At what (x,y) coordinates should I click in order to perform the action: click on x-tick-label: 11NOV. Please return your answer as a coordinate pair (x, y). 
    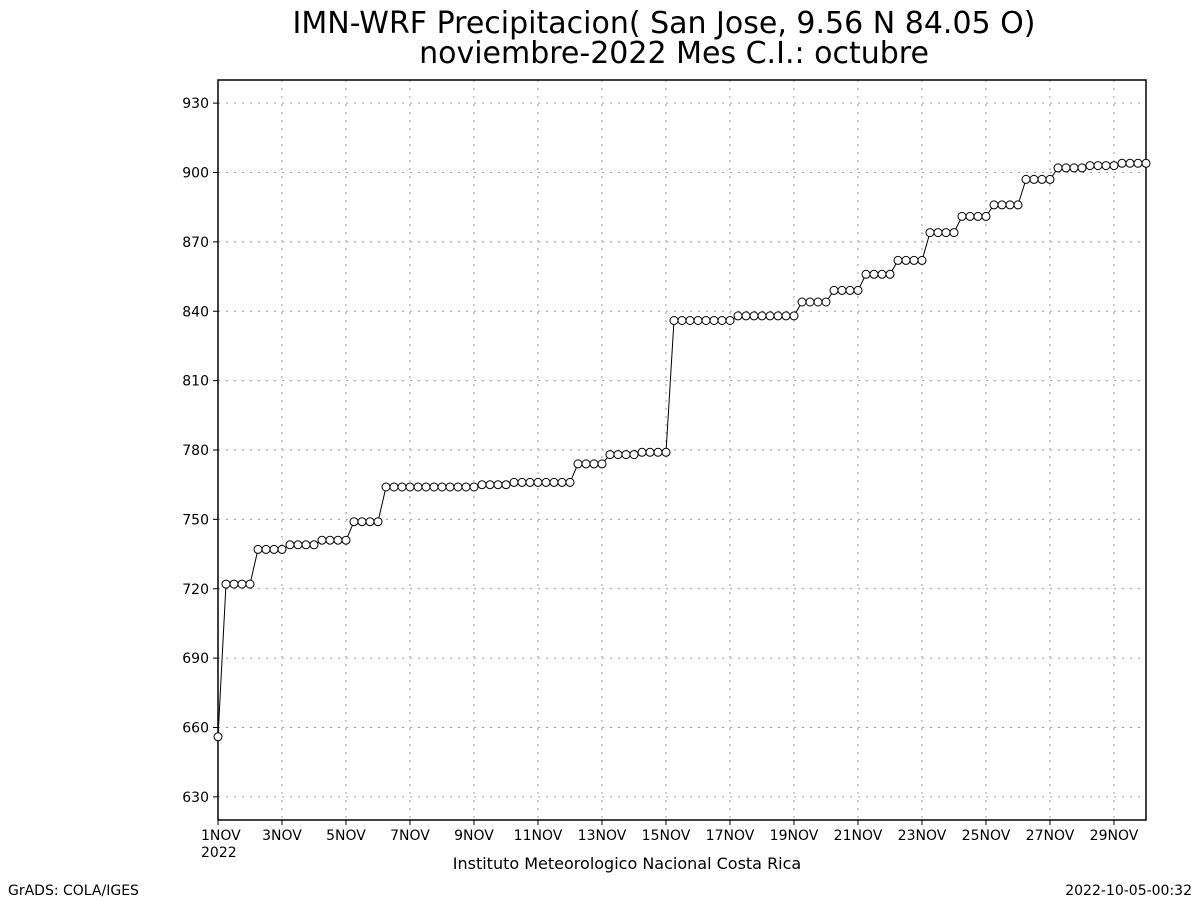
    Looking at the image, I should click on (538, 836).